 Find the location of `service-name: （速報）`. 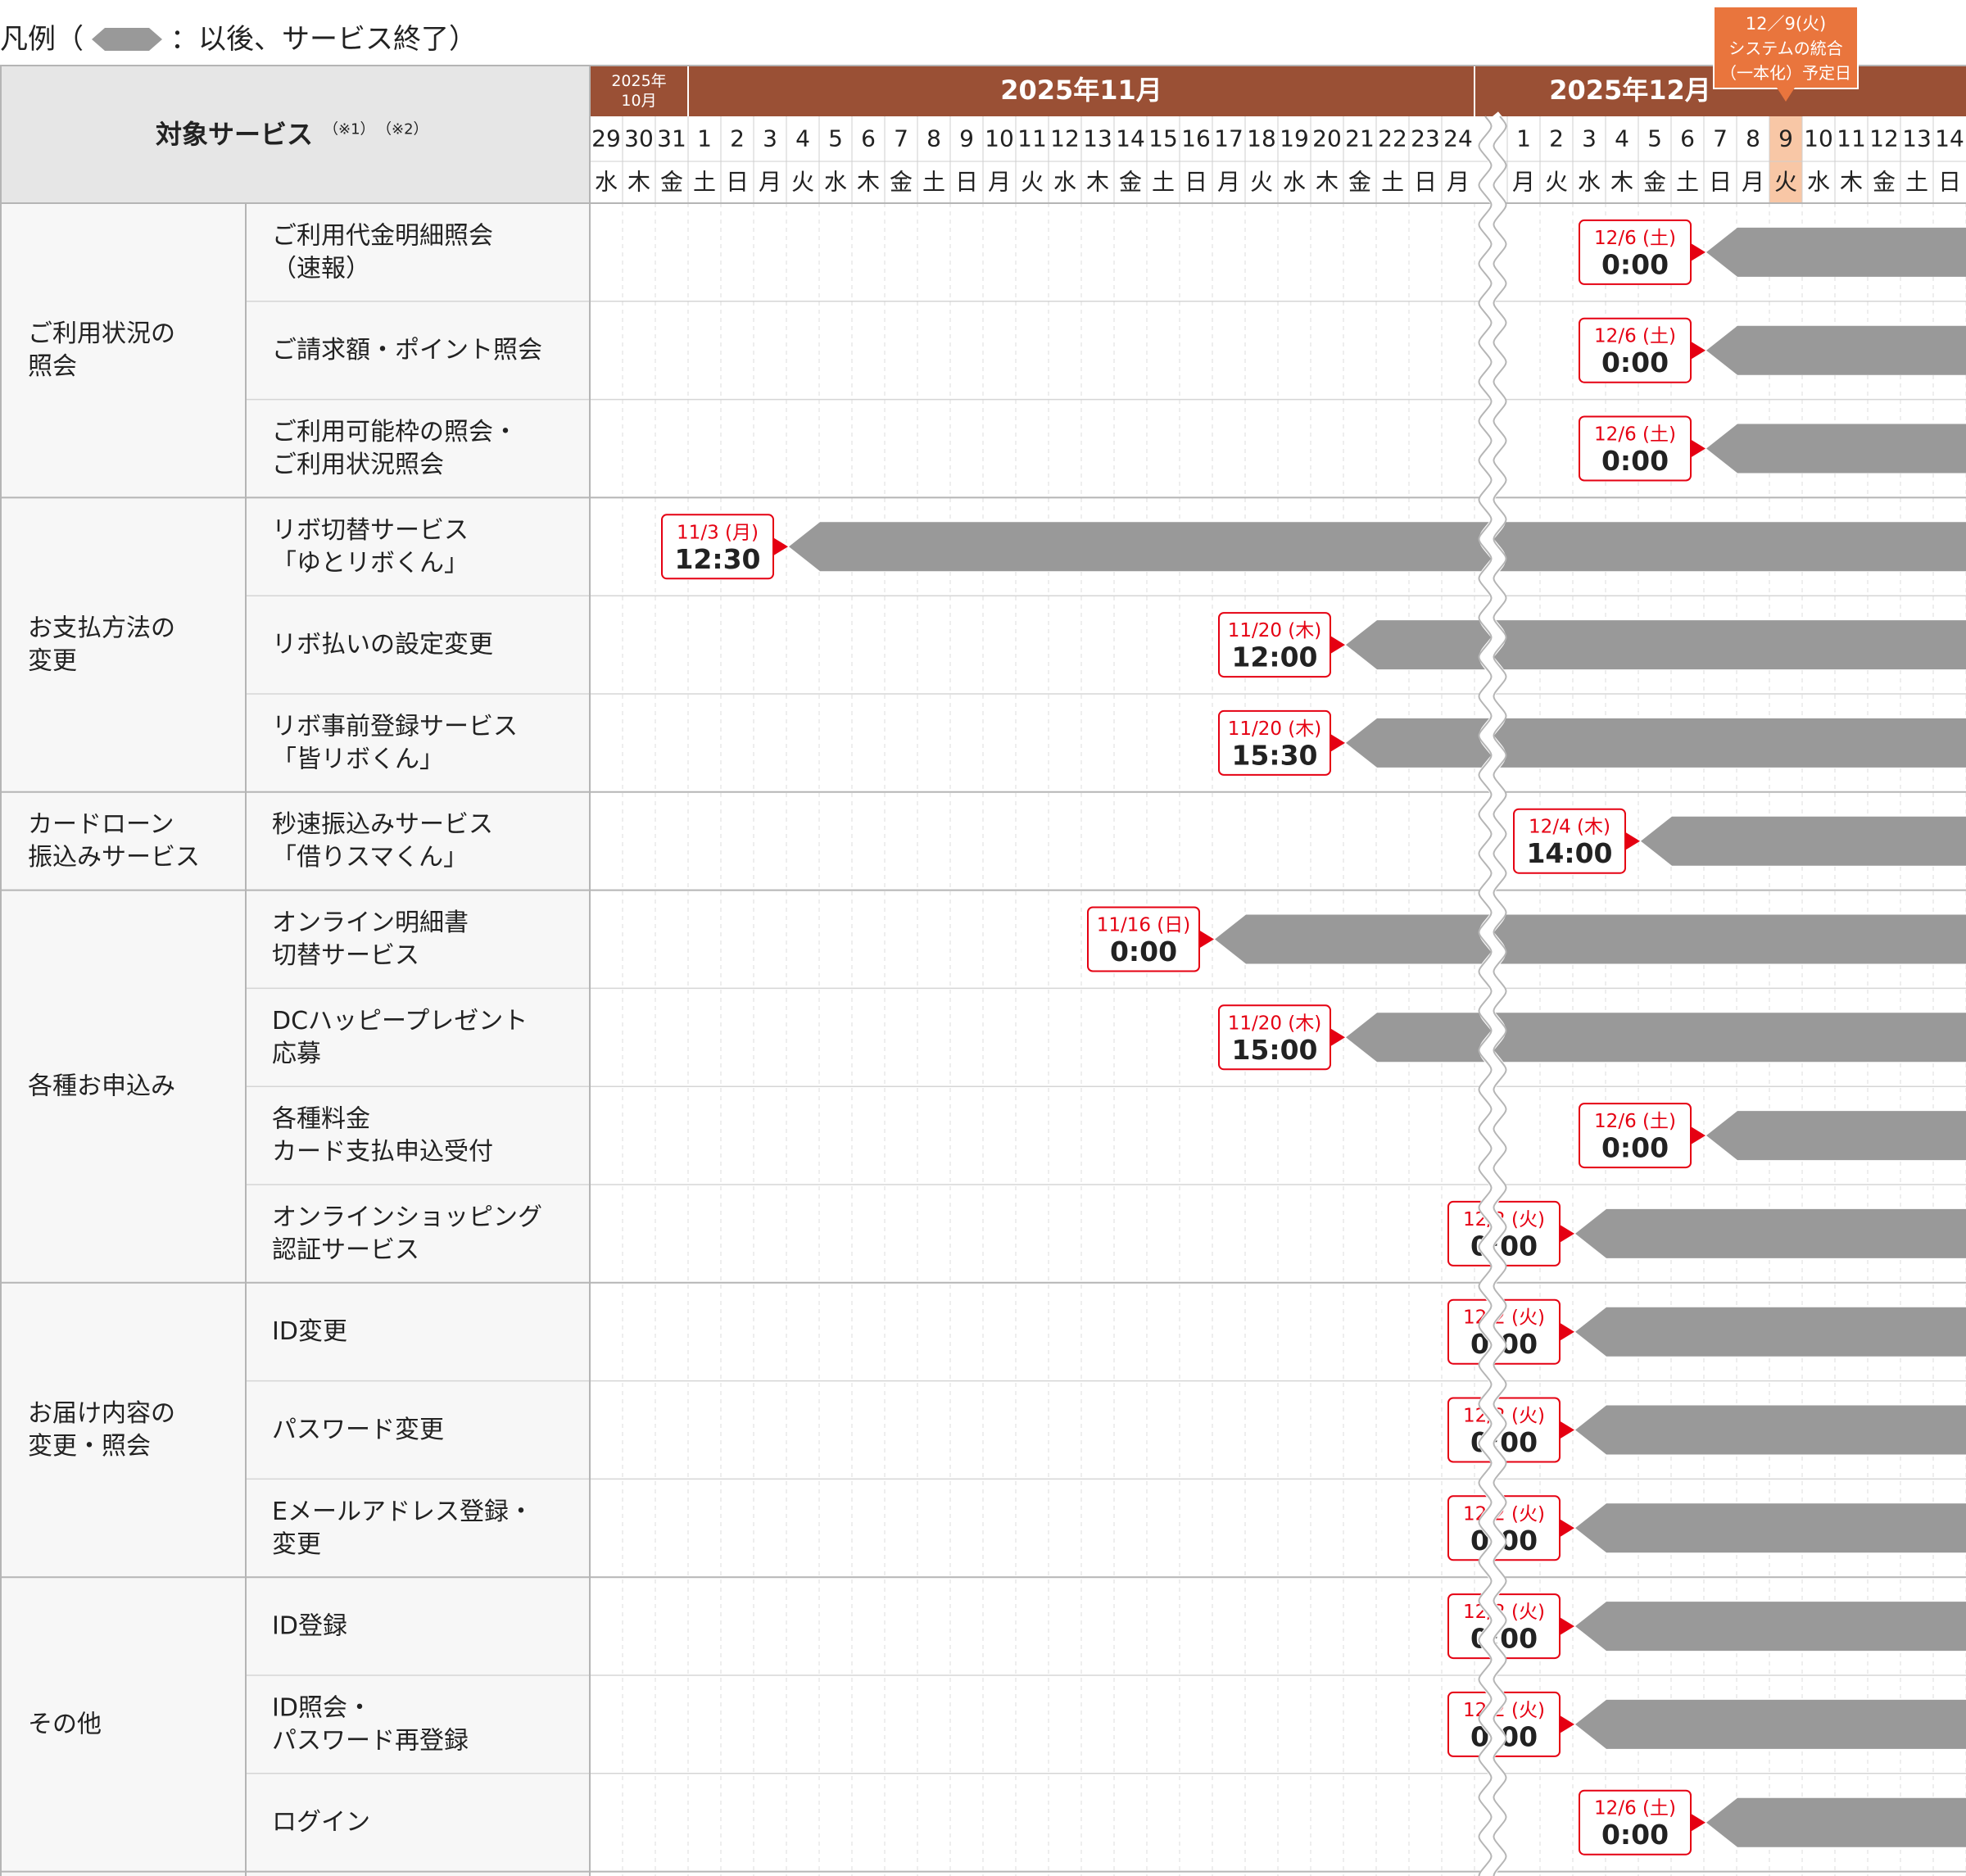

service-name: （速報） is located at coordinates (321, 268).